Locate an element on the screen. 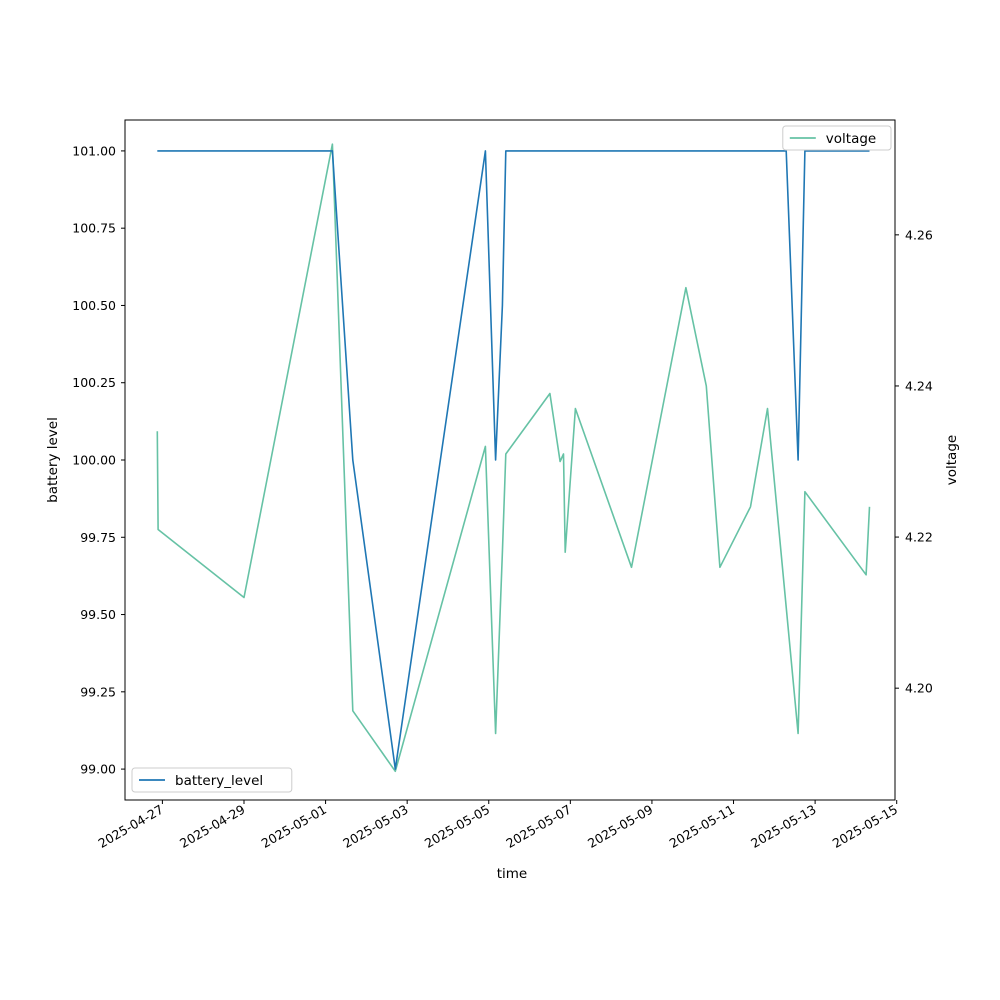 This screenshot has width=1000, height=1000. legend-label: voltage is located at coordinates (851, 139).